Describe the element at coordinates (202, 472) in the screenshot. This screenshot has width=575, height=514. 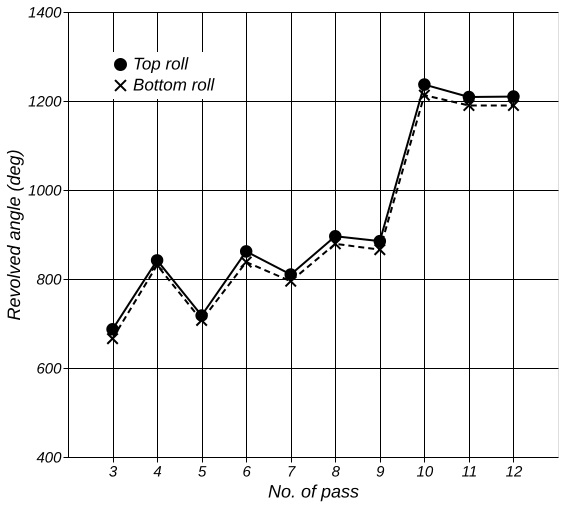
I see `x-tick-label: 5` at that location.